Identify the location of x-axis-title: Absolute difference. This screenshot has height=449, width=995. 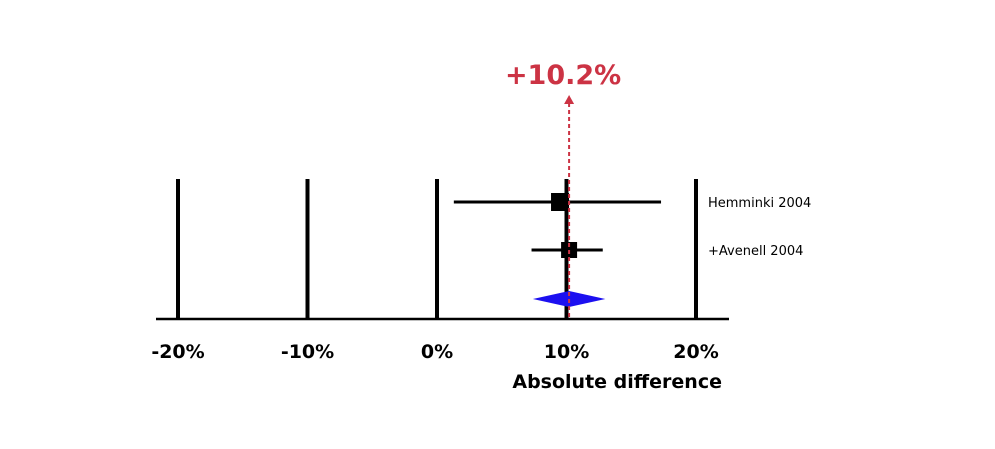
(617, 382).